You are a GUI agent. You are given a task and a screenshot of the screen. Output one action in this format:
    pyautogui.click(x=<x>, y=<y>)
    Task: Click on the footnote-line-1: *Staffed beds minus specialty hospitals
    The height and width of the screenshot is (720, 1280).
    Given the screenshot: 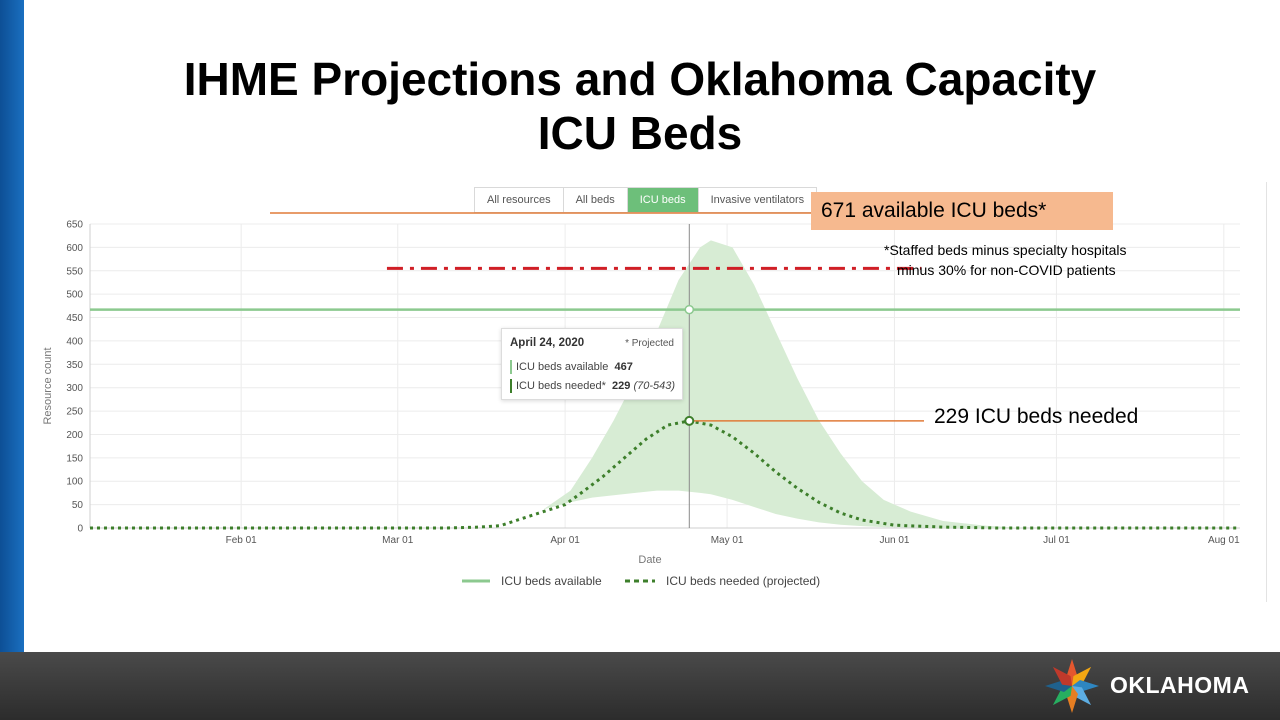 What is the action you would take?
    pyautogui.click(x=1005, y=250)
    